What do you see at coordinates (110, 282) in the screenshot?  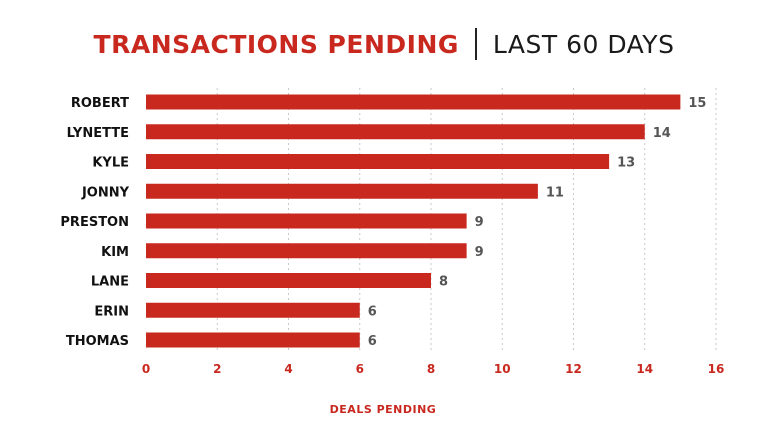 I see `category-label: LANE` at bounding box center [110, 282].